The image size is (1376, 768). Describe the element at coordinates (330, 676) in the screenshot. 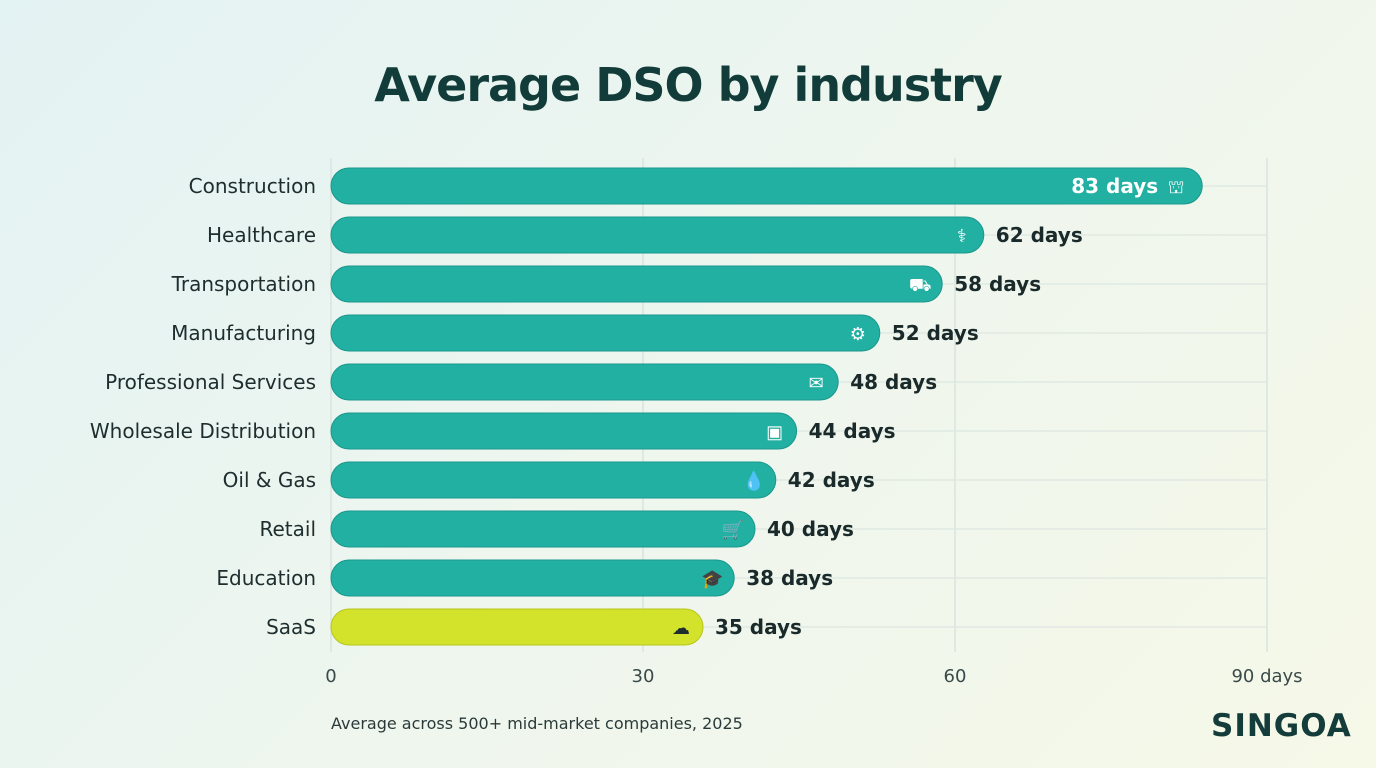

I see `x-tick-label: 0` at that location.